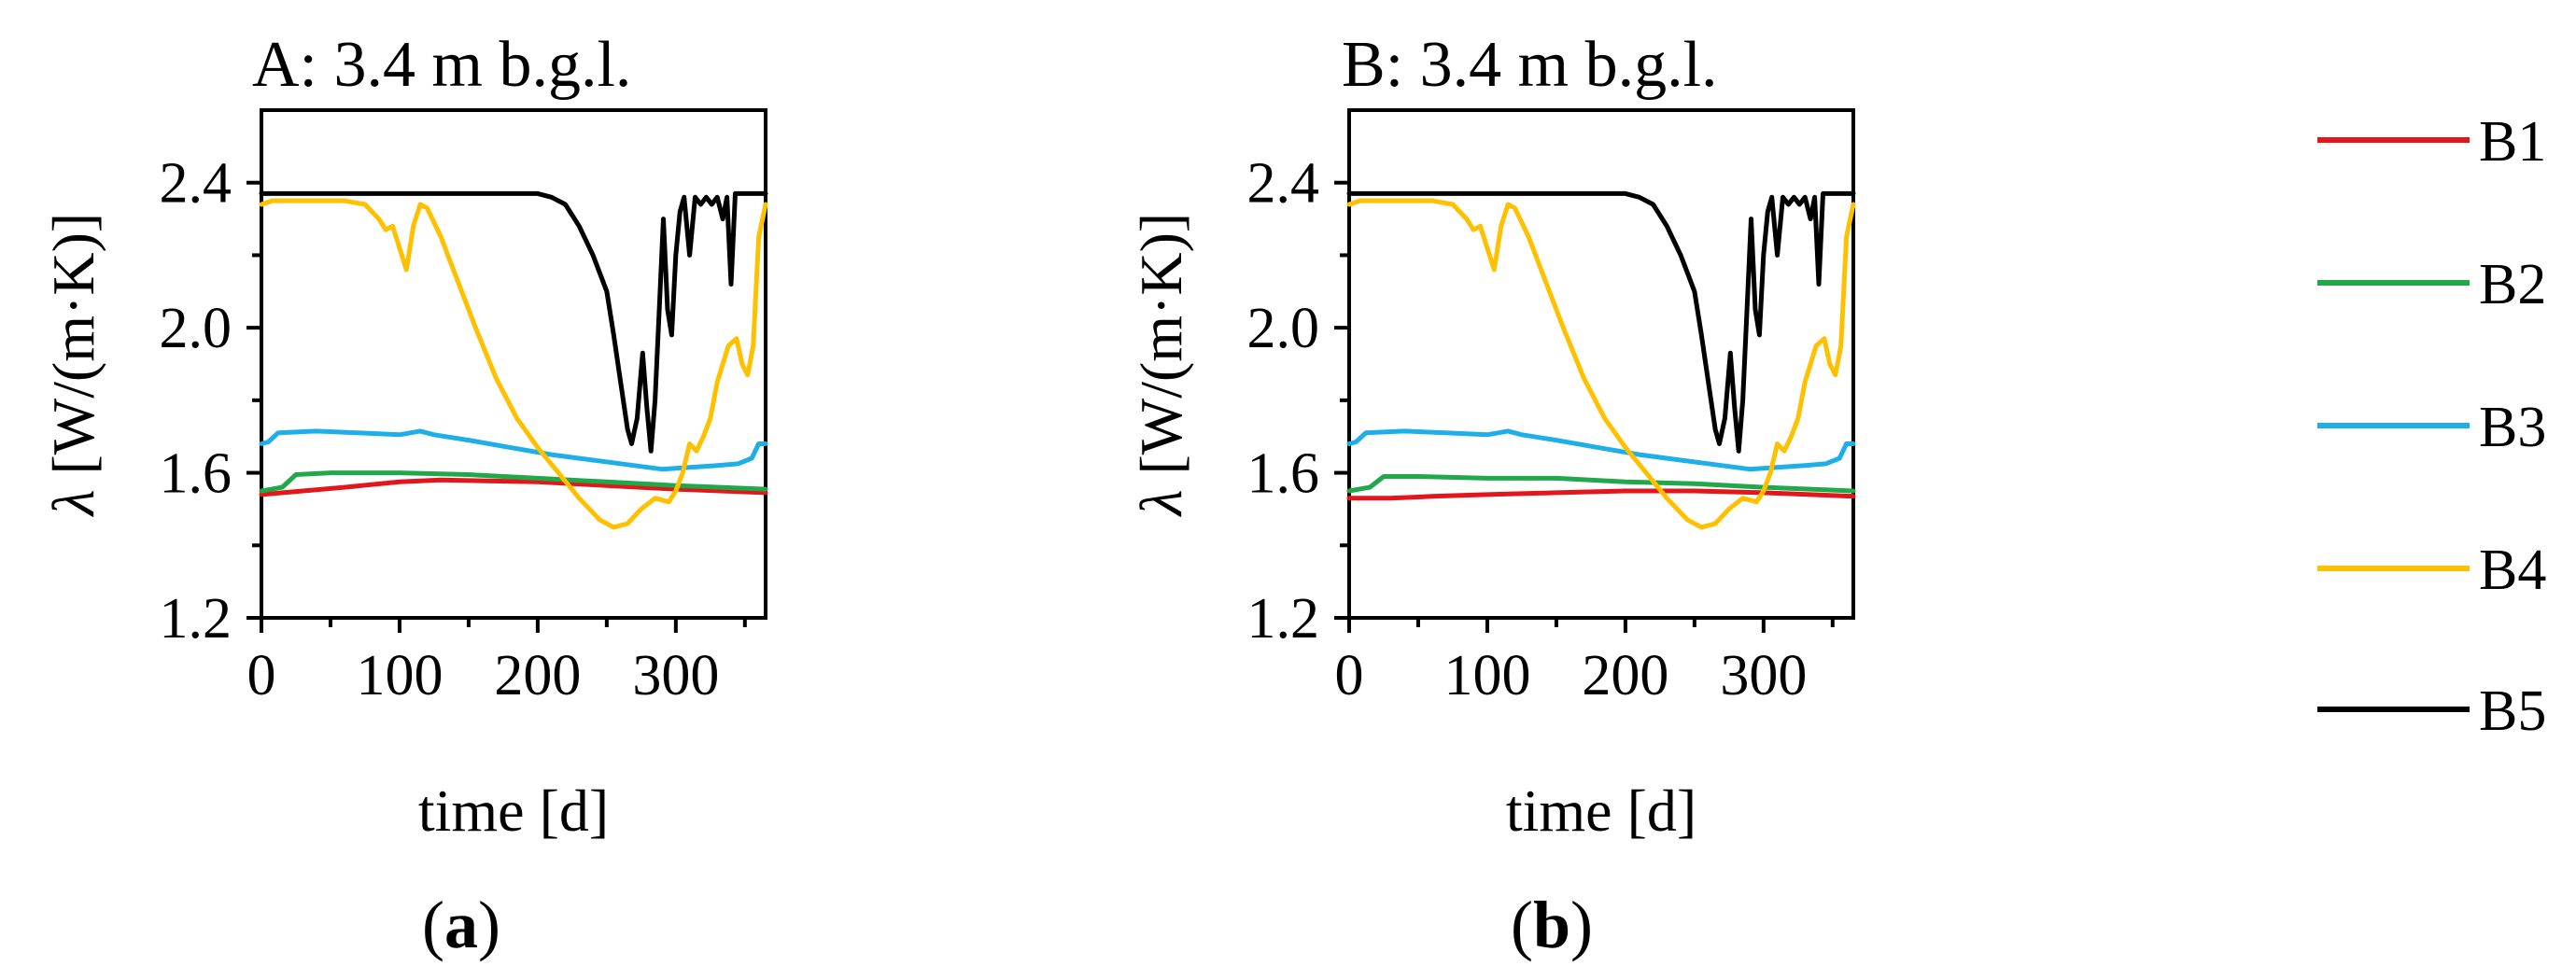  Describe the element at coordinates (1552, 925) in the screenshot. I see `panel-caption: (b)` at that location.